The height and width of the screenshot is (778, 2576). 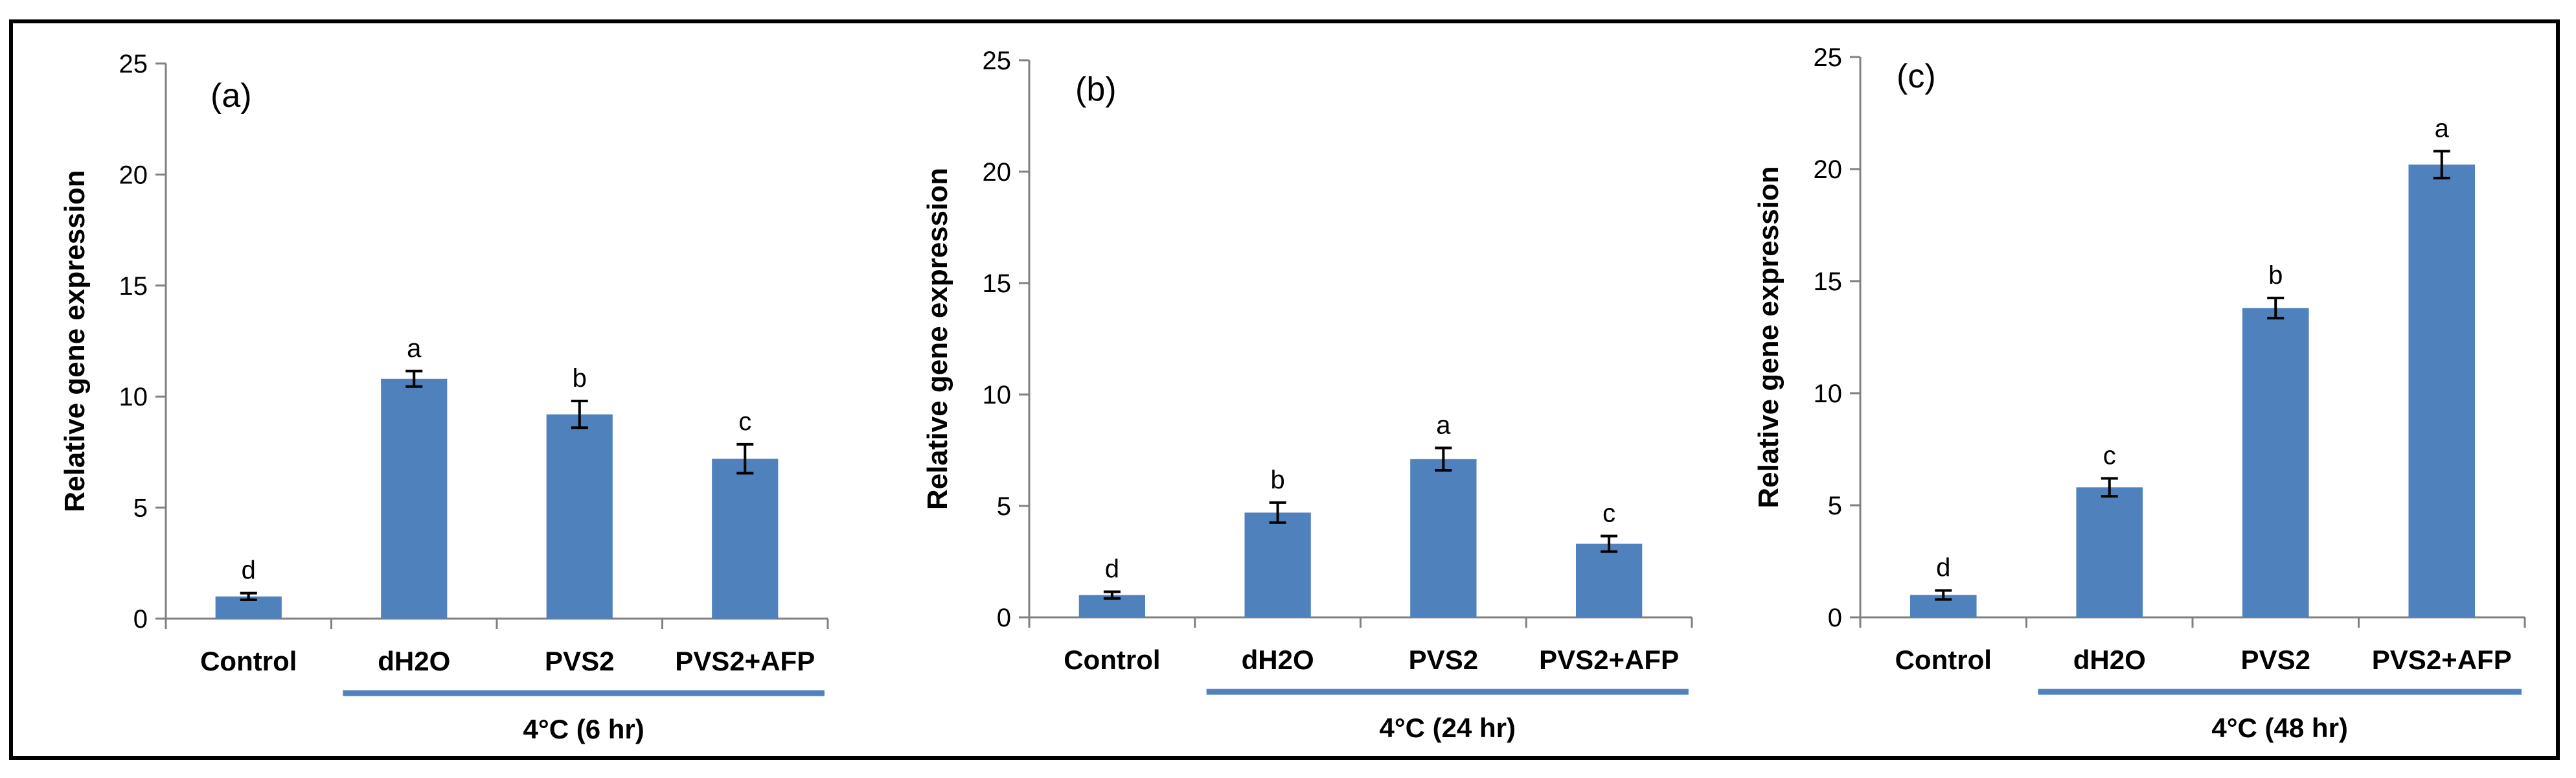 What do you see at coordinates (1829, 394) in the screenshot?
I see `panel-3-y-tick-label-2: 10` at bounding box center [1829, 394].